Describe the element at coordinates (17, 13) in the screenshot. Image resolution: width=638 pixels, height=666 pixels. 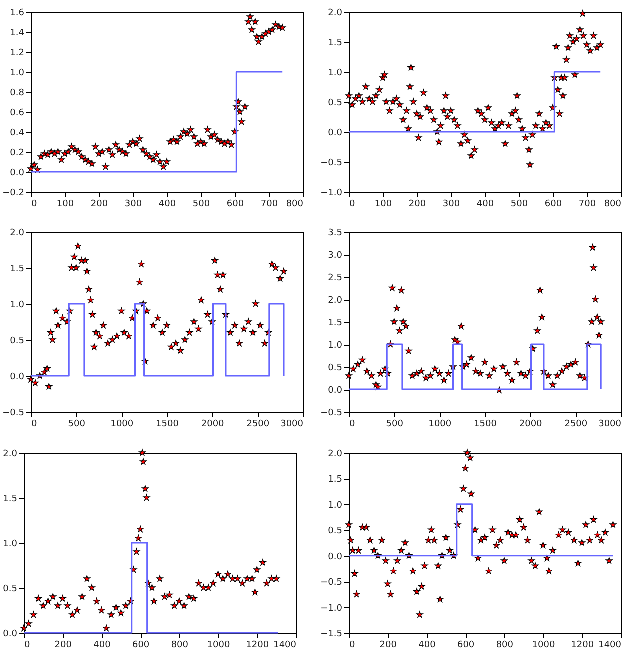
I see `y-tick-label: 1.6` at that location.